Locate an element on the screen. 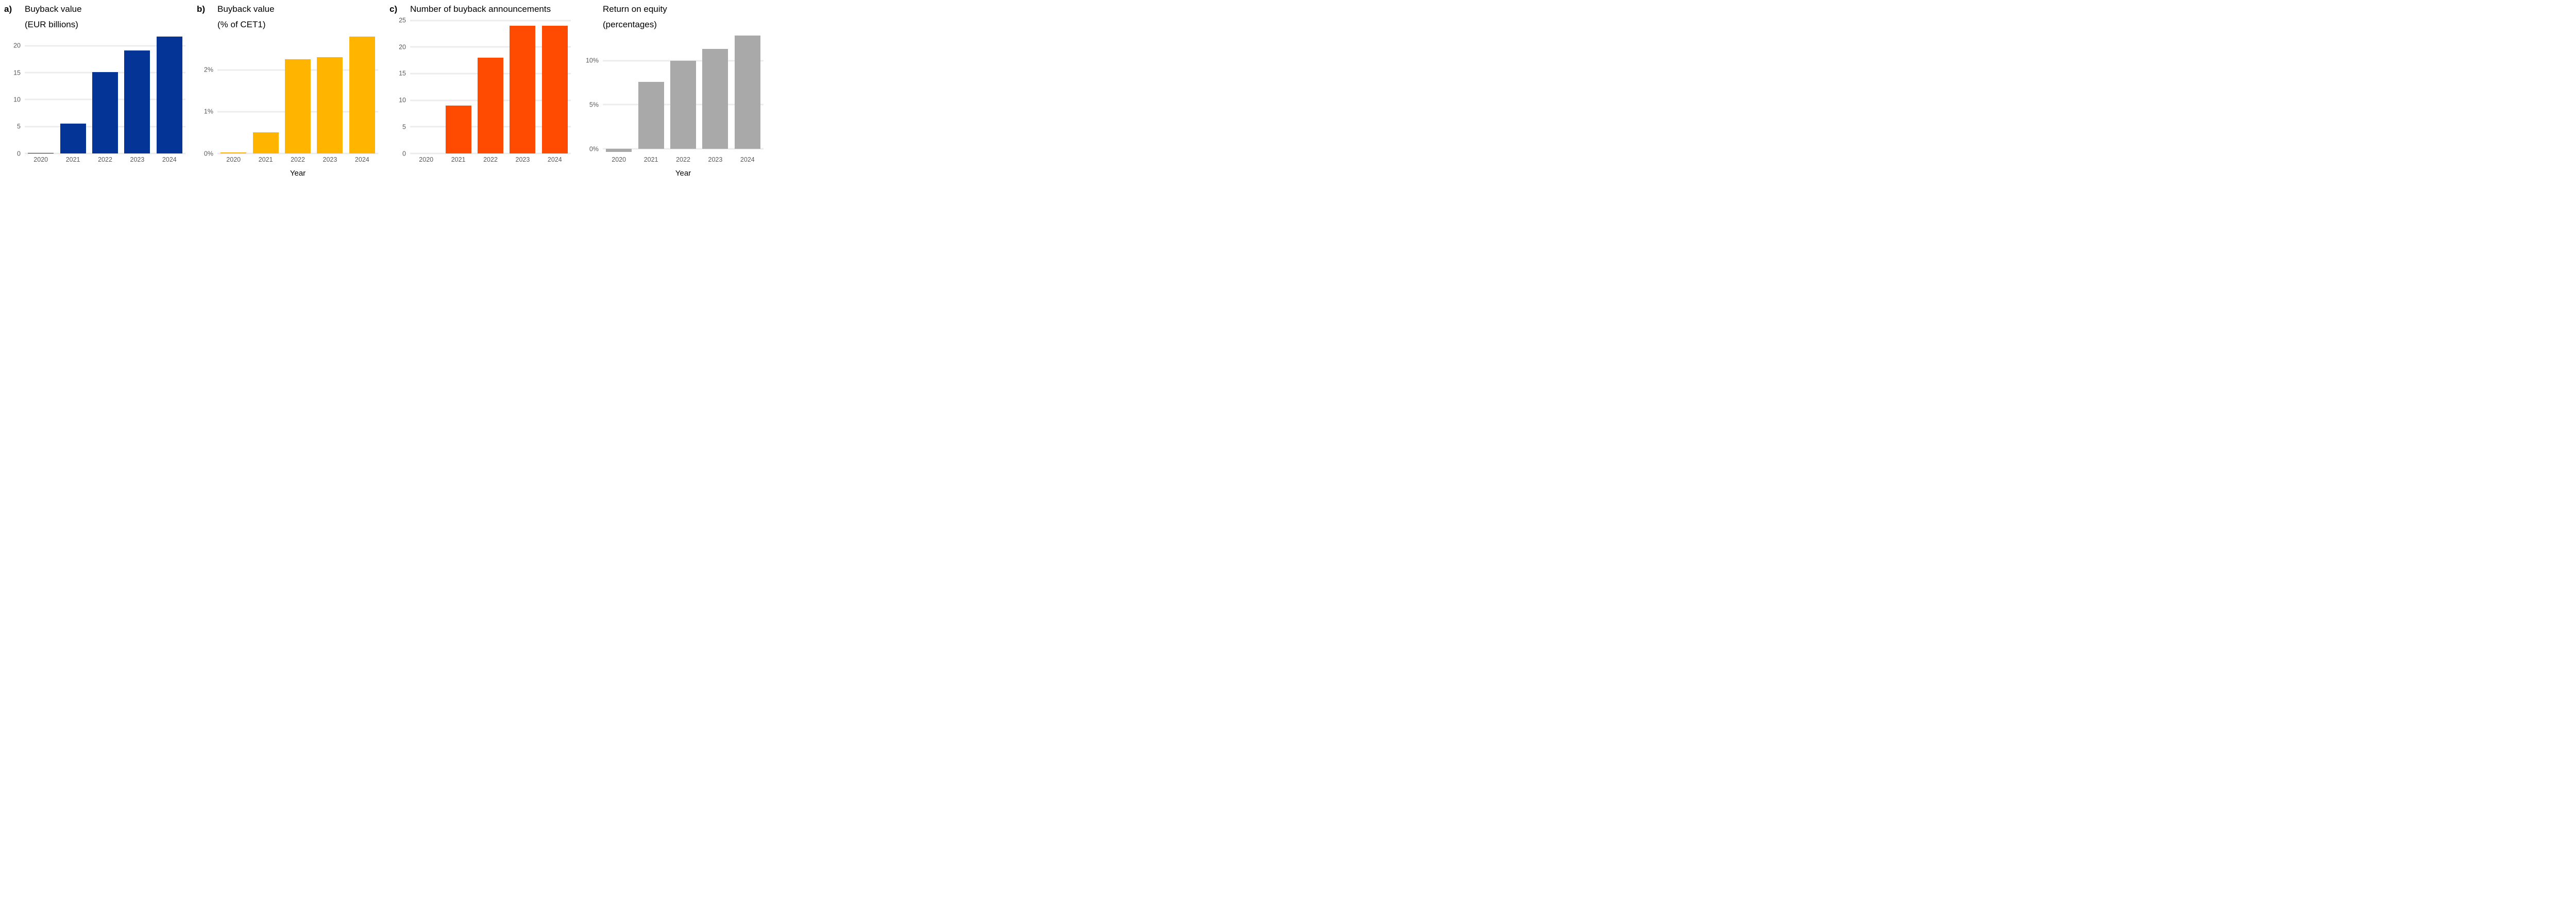 The height and width of the screenshot is (912, 2576). panel-letter: b) is located at coordinates (201, 9).